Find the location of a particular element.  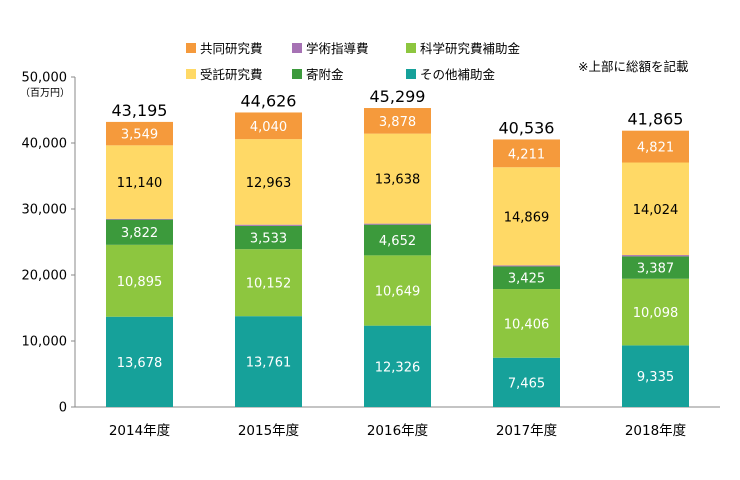

data-label: 3,533 is located at coordinates (268, 239).